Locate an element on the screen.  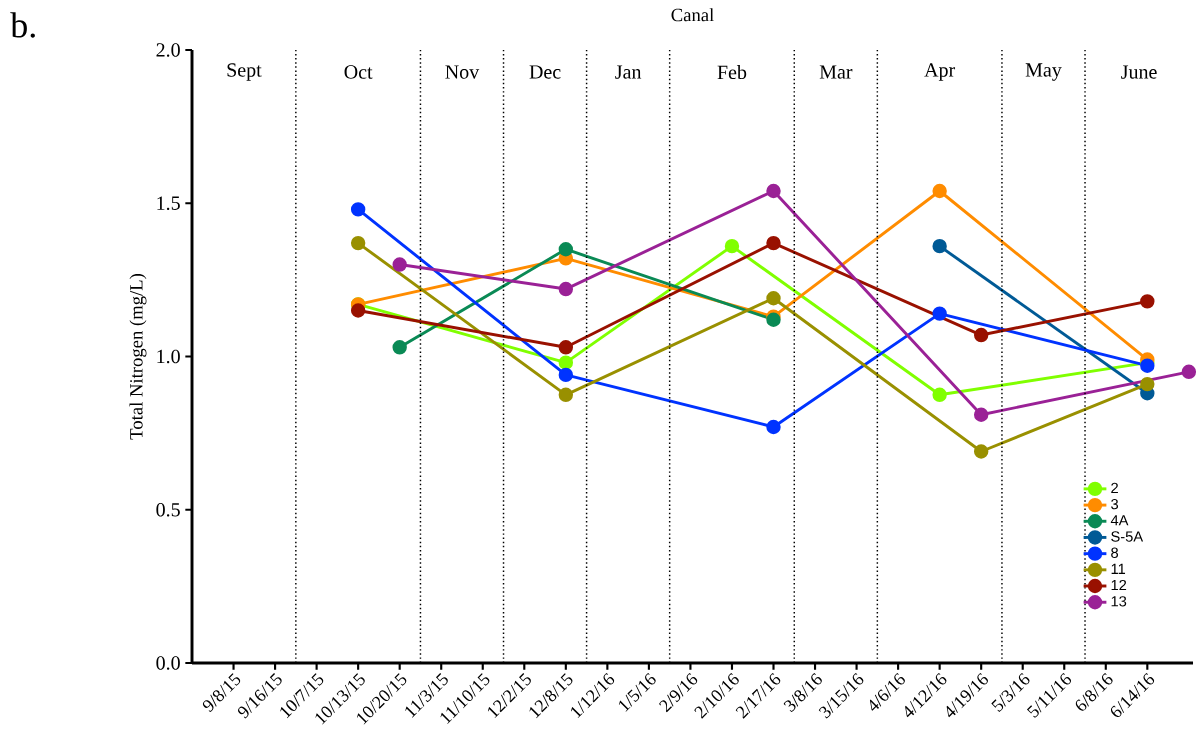
legend-label: 11 is located at coordinates (1118, 568).